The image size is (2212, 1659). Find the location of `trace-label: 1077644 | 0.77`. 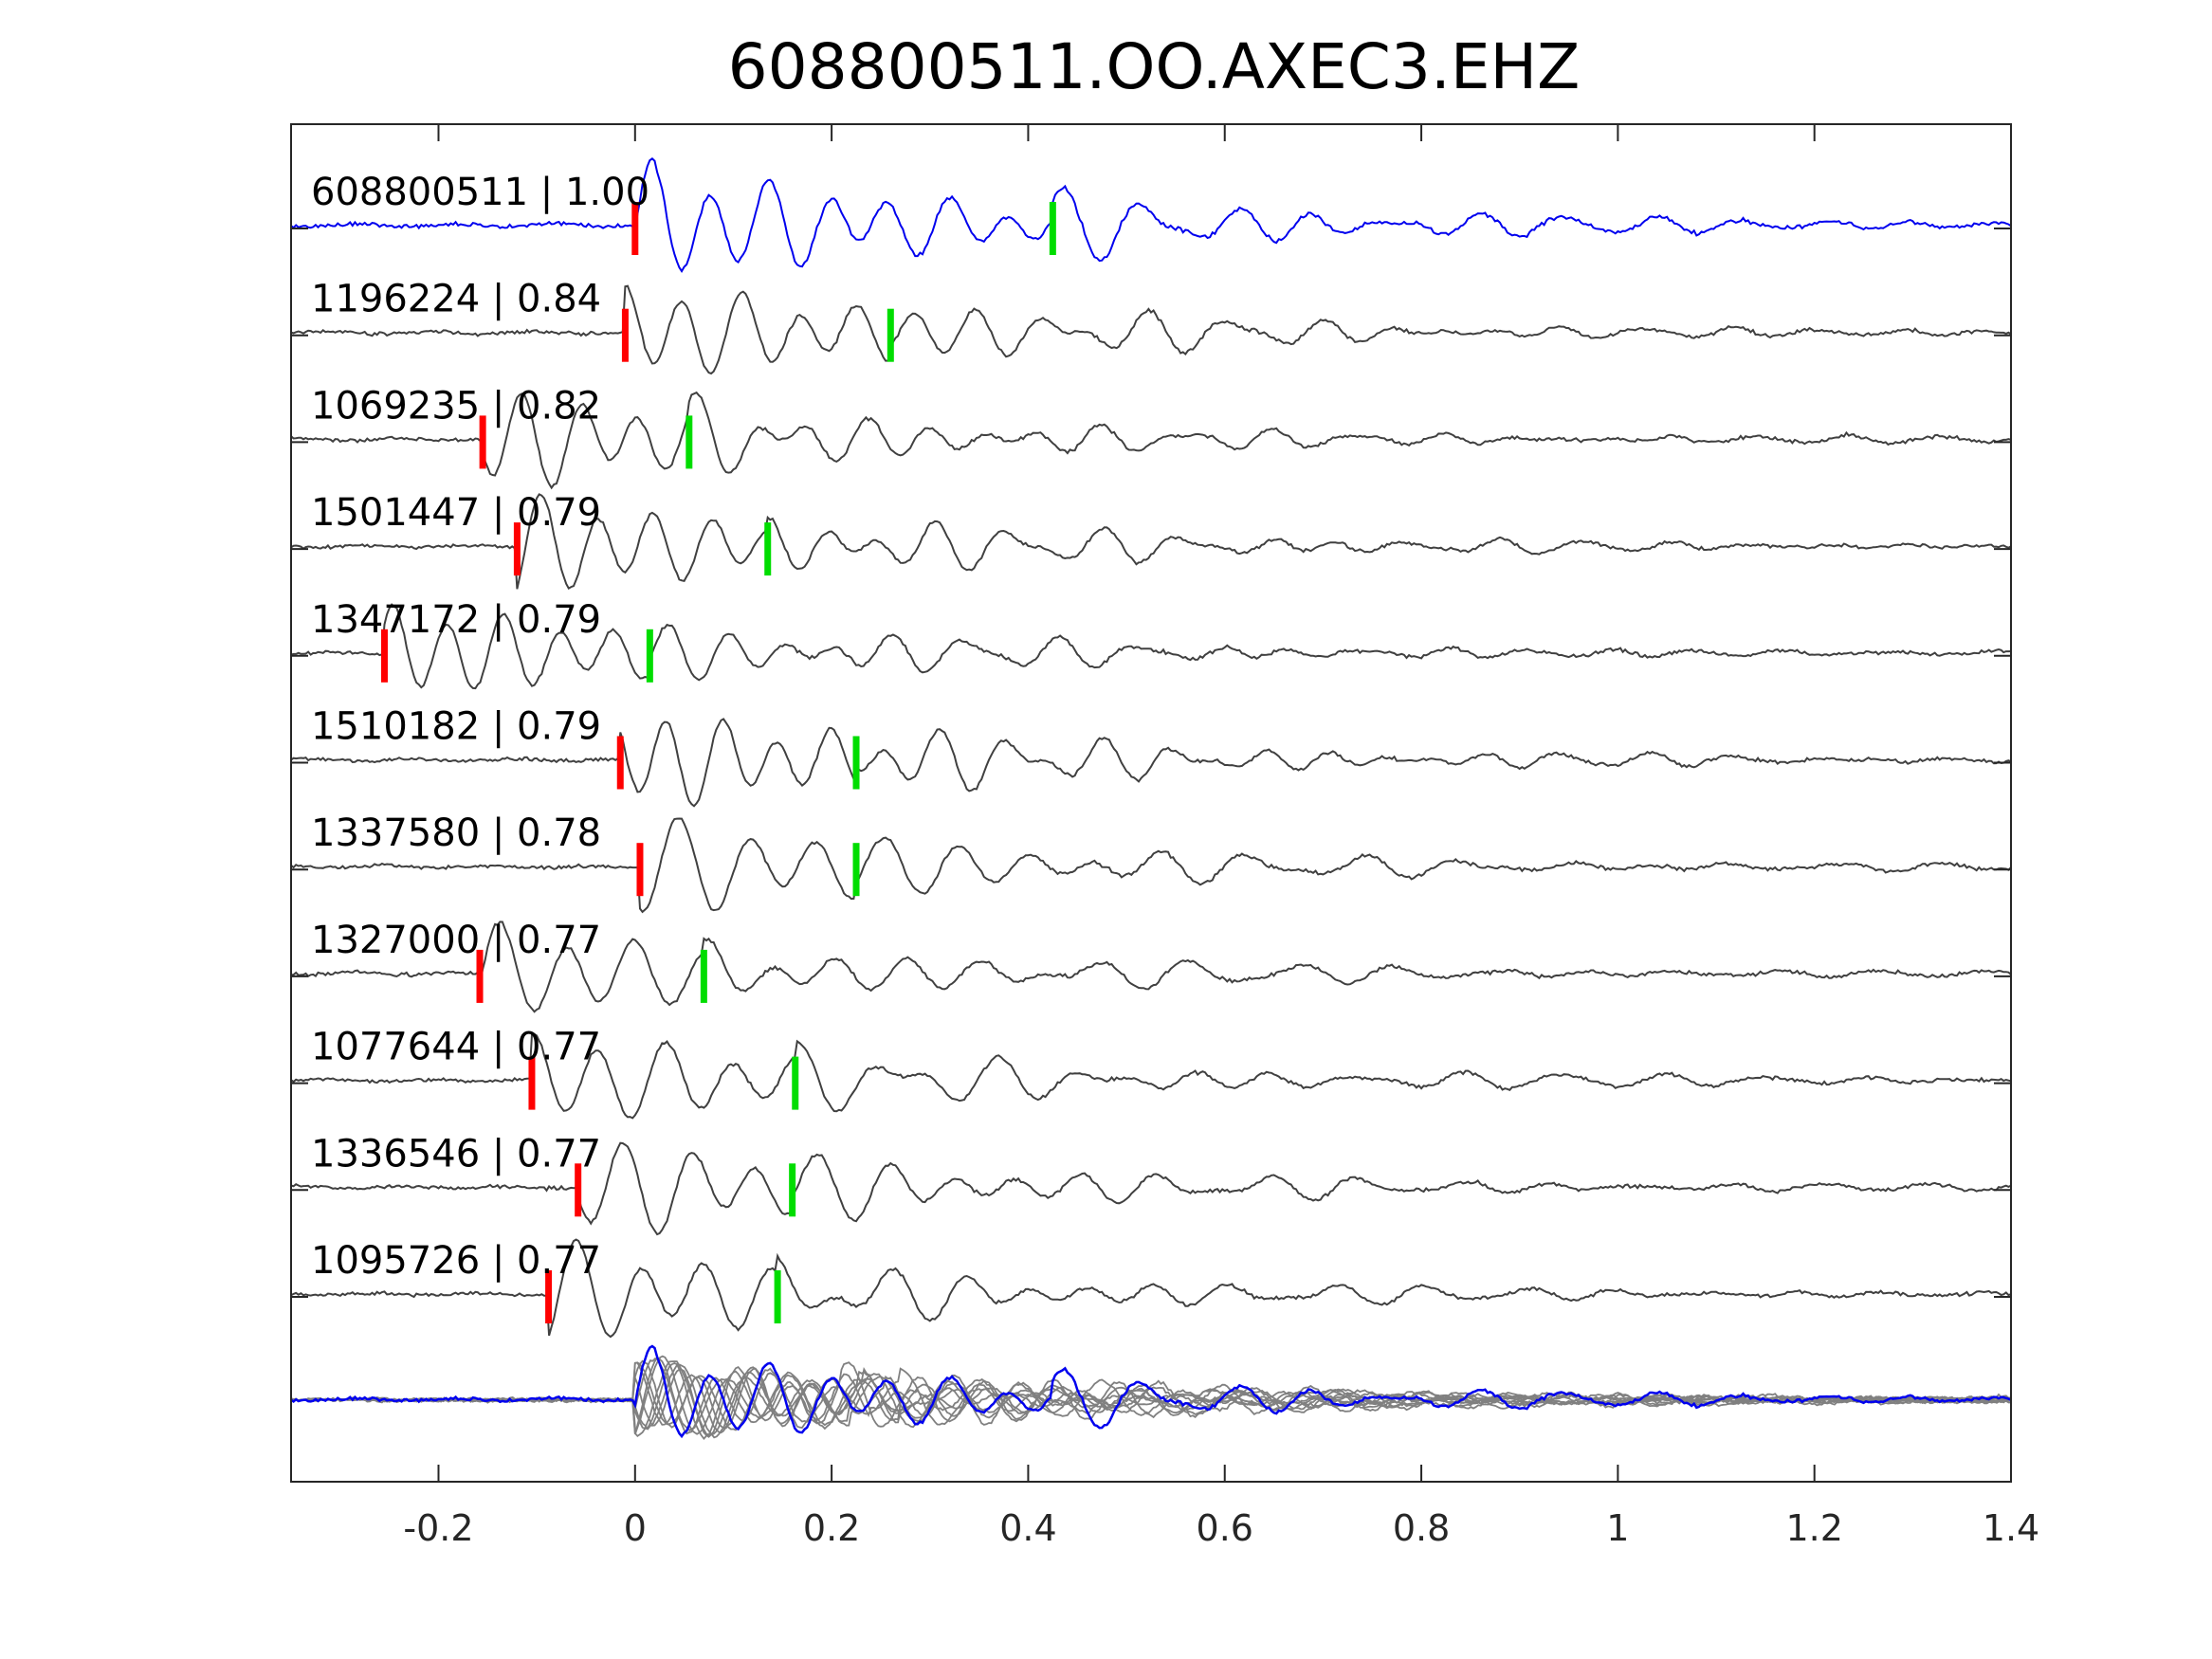

trace-label: 1077644 | 0.77 is located at coordinates (456, 1047).